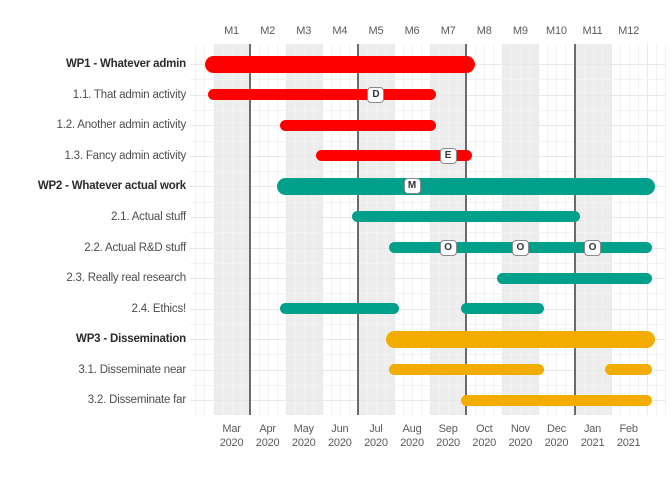 This screenshot has width=672, height=480. I want to click on month-year-label: Feb 2021, so click(629, 436).